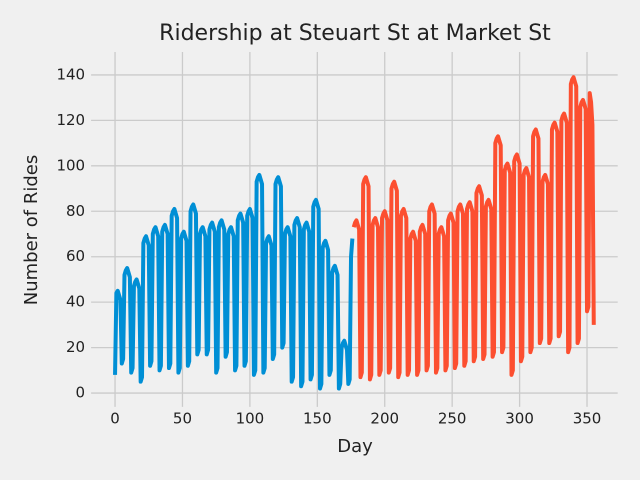 This screenshot has height=480, width=640. I want to click on x-tick-label: 300, so click(519, 418).